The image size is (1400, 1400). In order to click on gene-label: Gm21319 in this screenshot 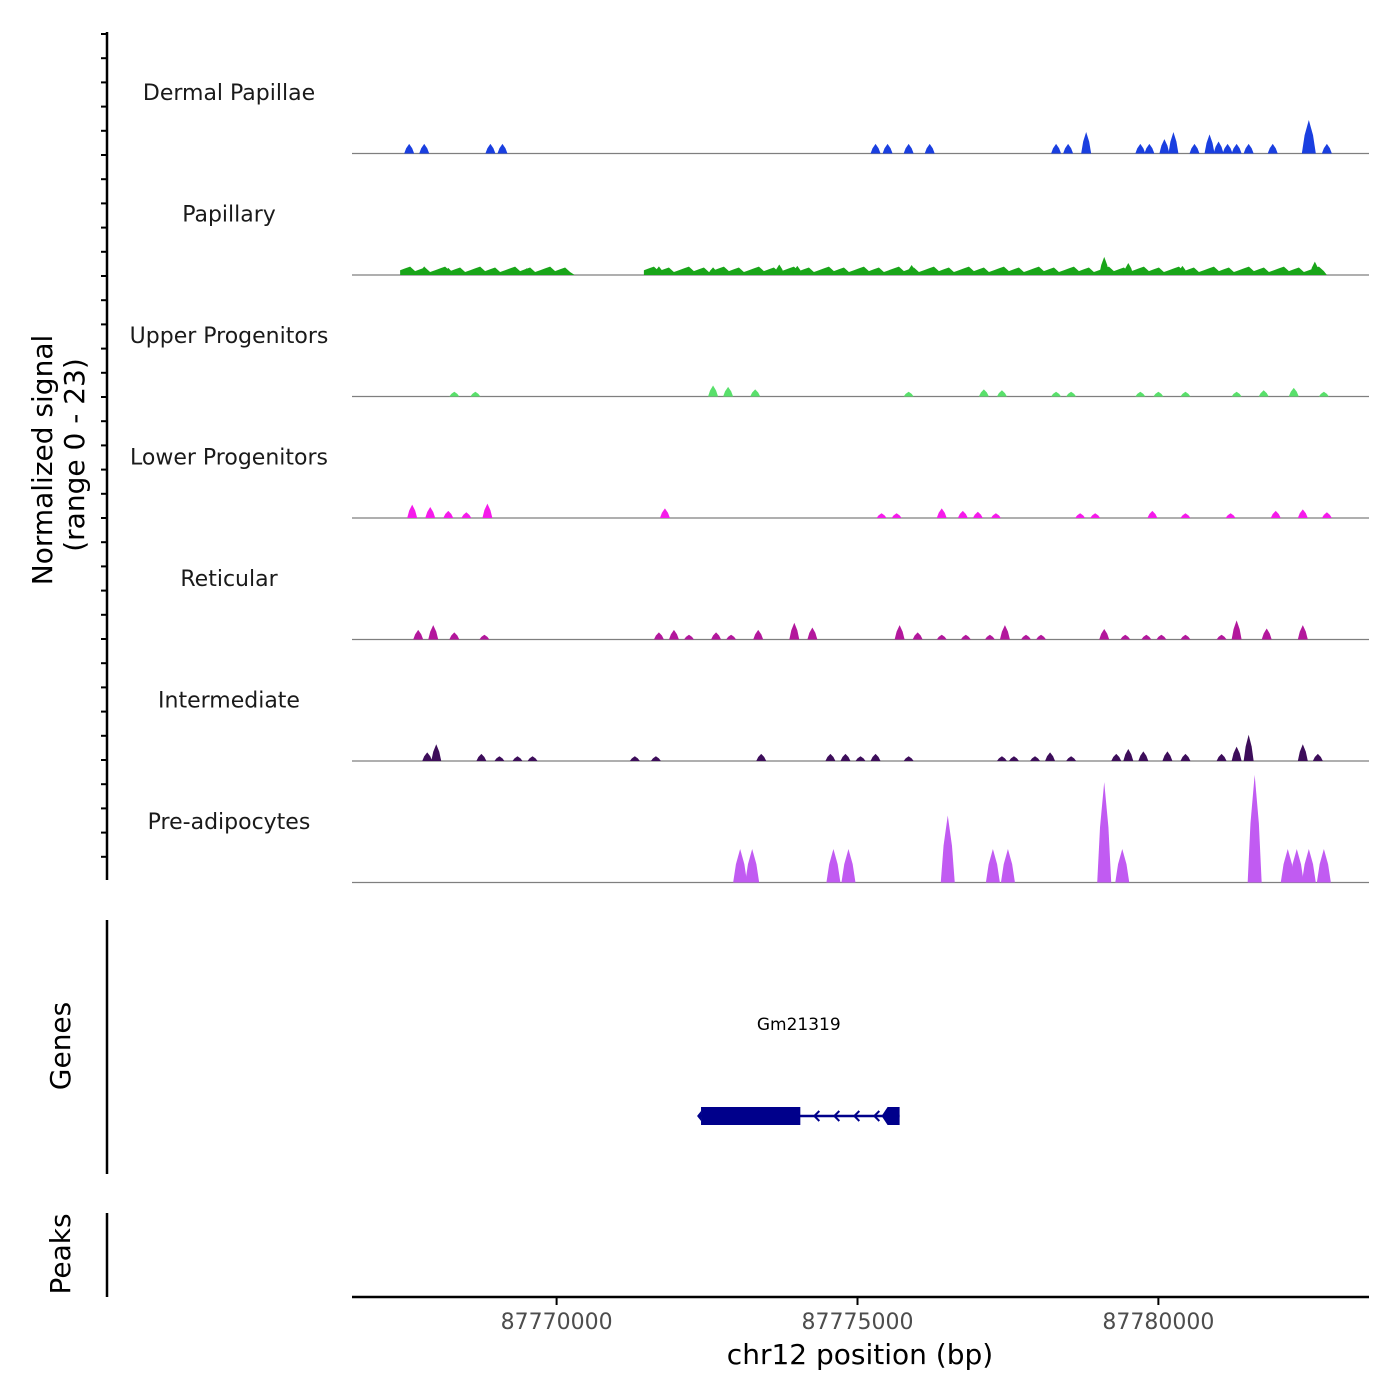, I will do `click(799, 1025)`.